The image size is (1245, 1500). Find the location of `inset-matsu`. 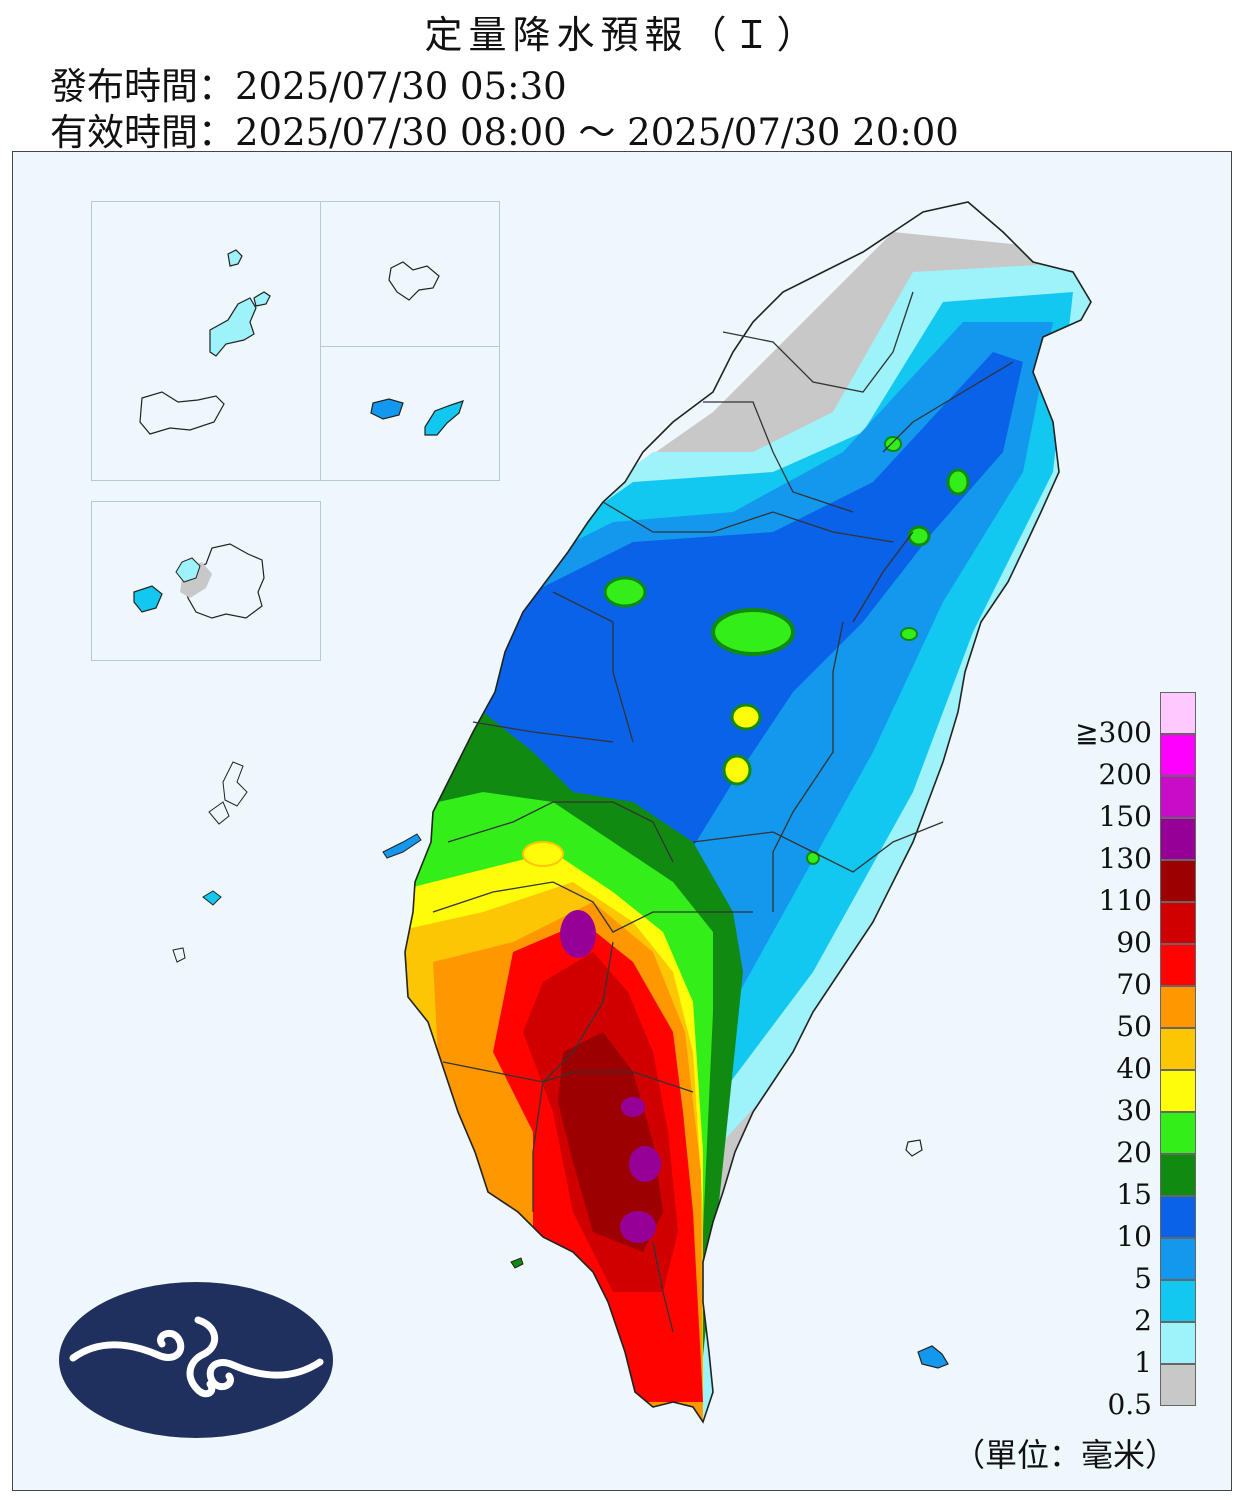

inset-matsu is located at coordinates (206, 341).